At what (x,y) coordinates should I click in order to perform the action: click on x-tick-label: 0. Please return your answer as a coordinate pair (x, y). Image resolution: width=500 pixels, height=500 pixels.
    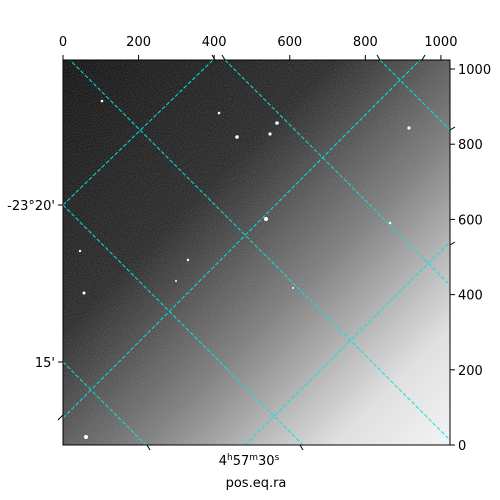
    Looking at the image, I should click on (63, 42).